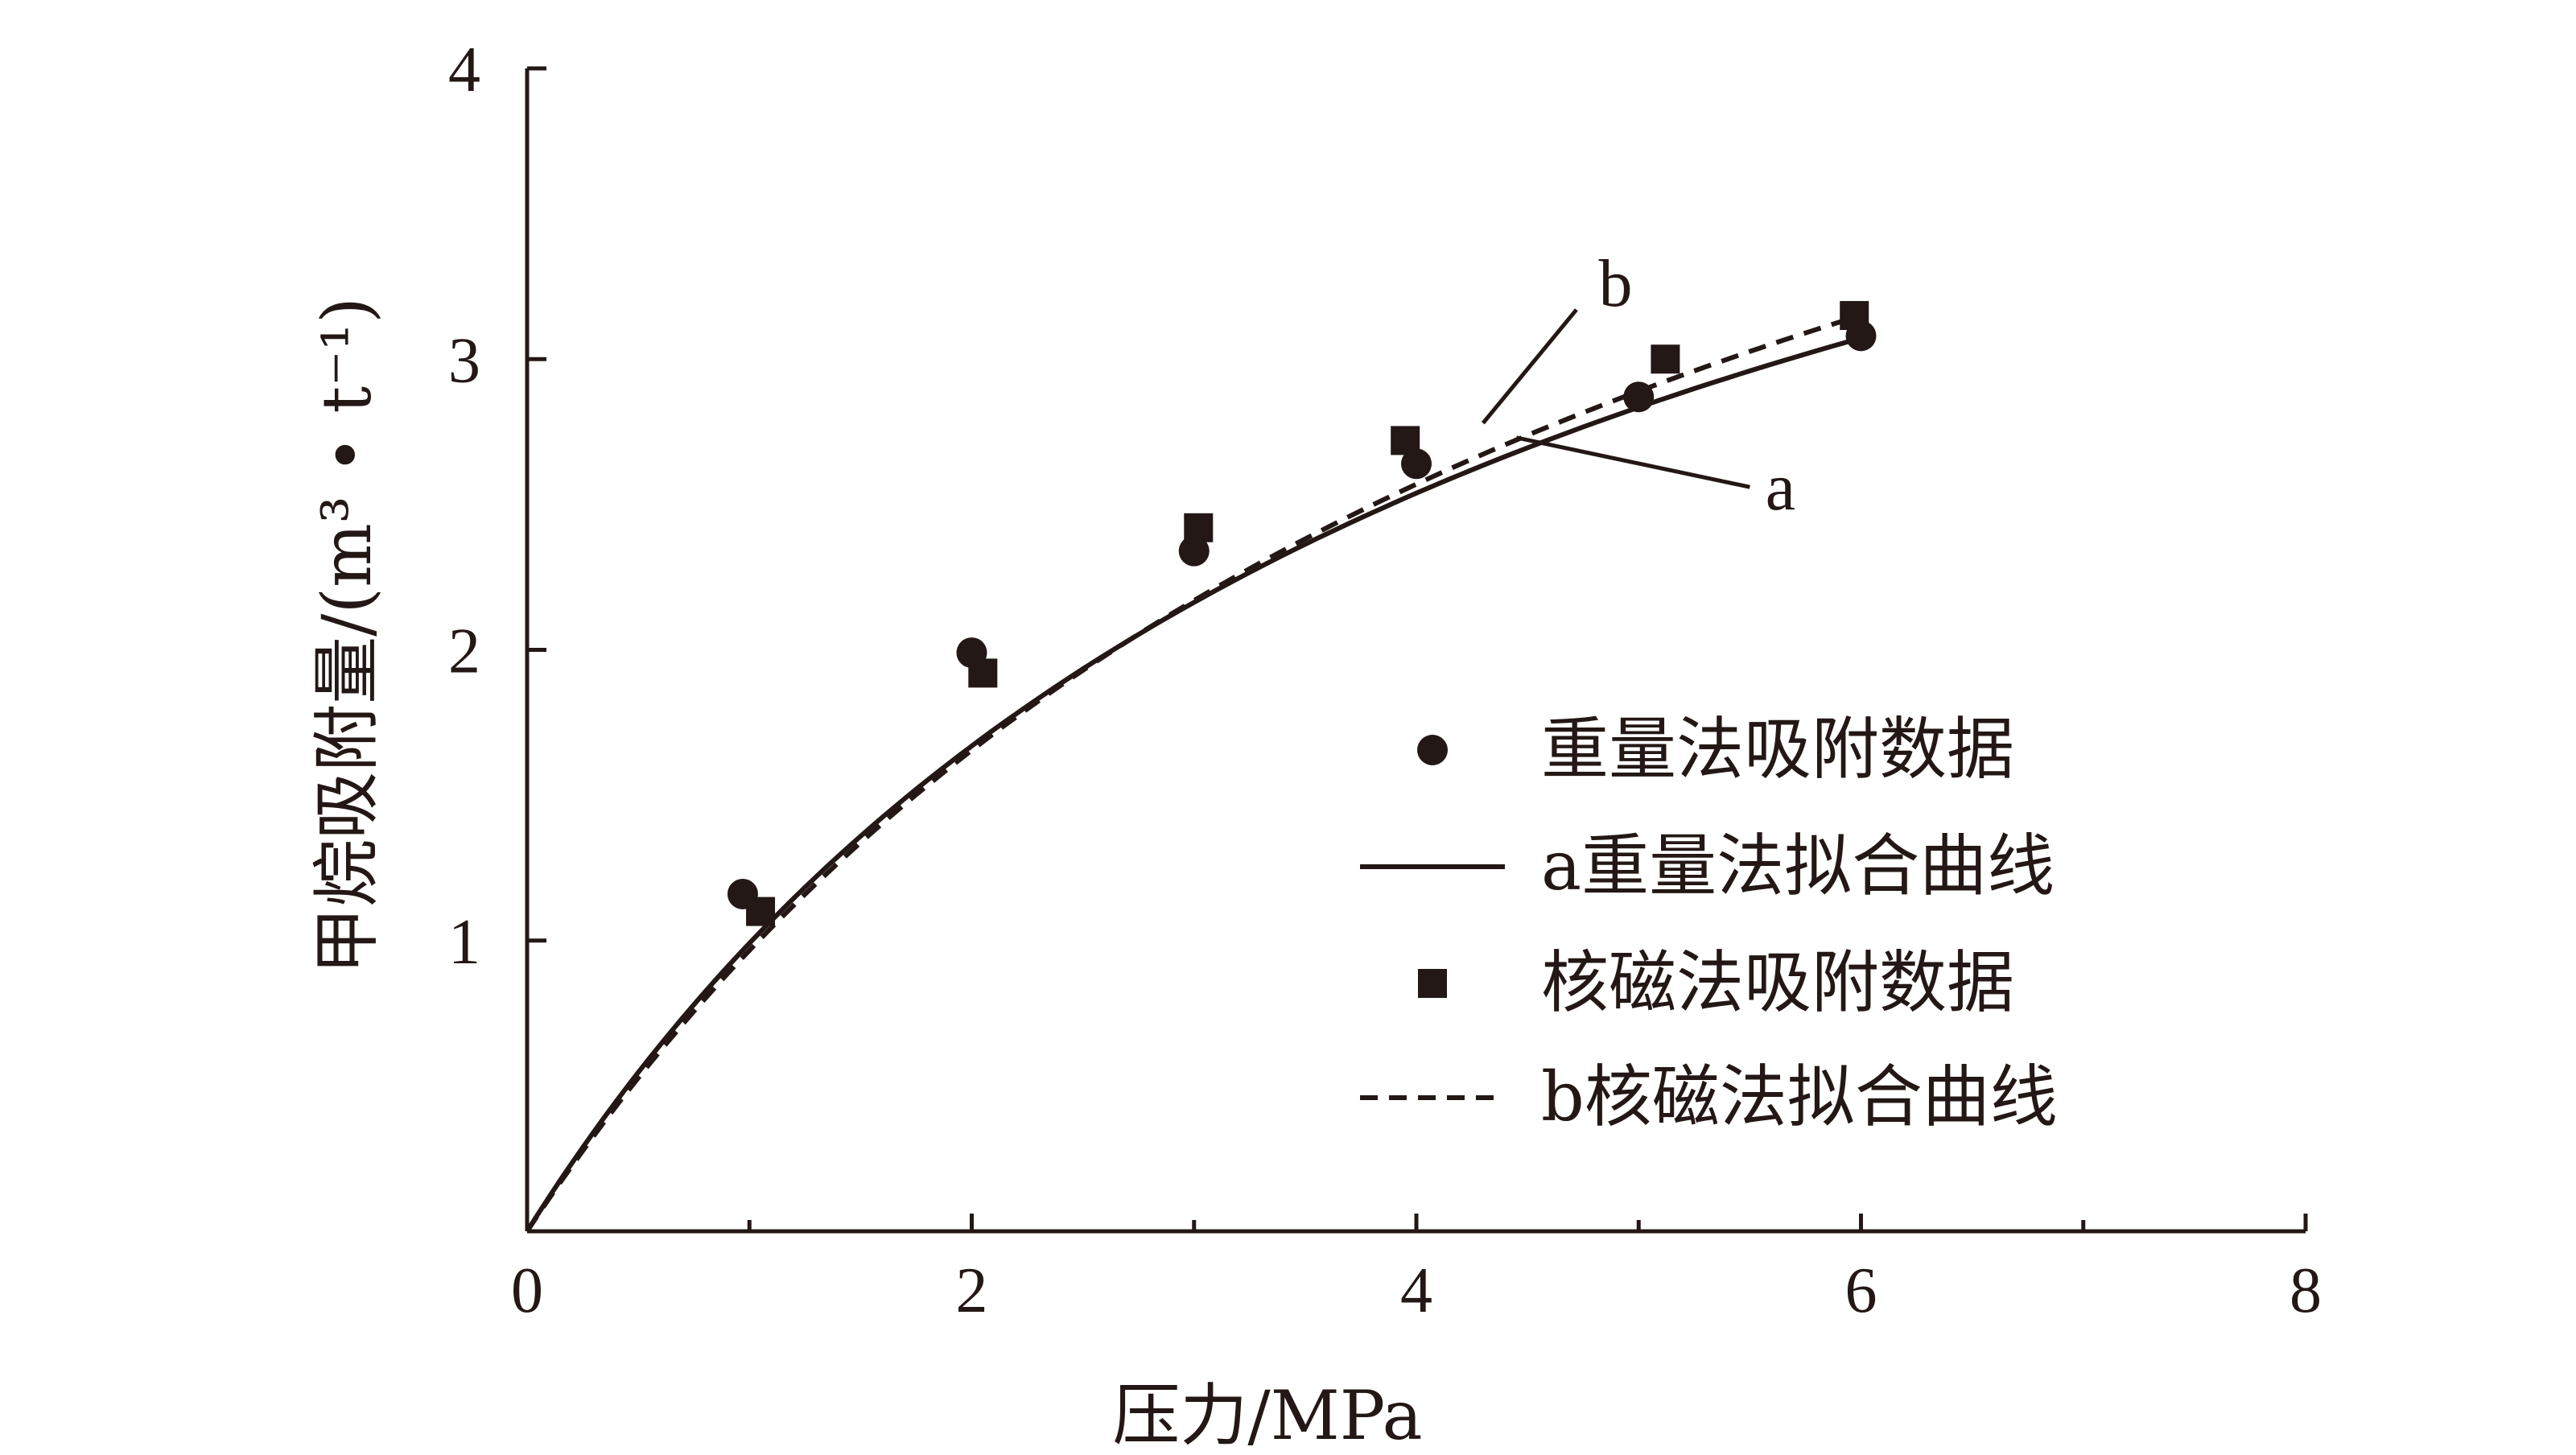  I want to click on y-tick-label: 1, so click(464, 942).